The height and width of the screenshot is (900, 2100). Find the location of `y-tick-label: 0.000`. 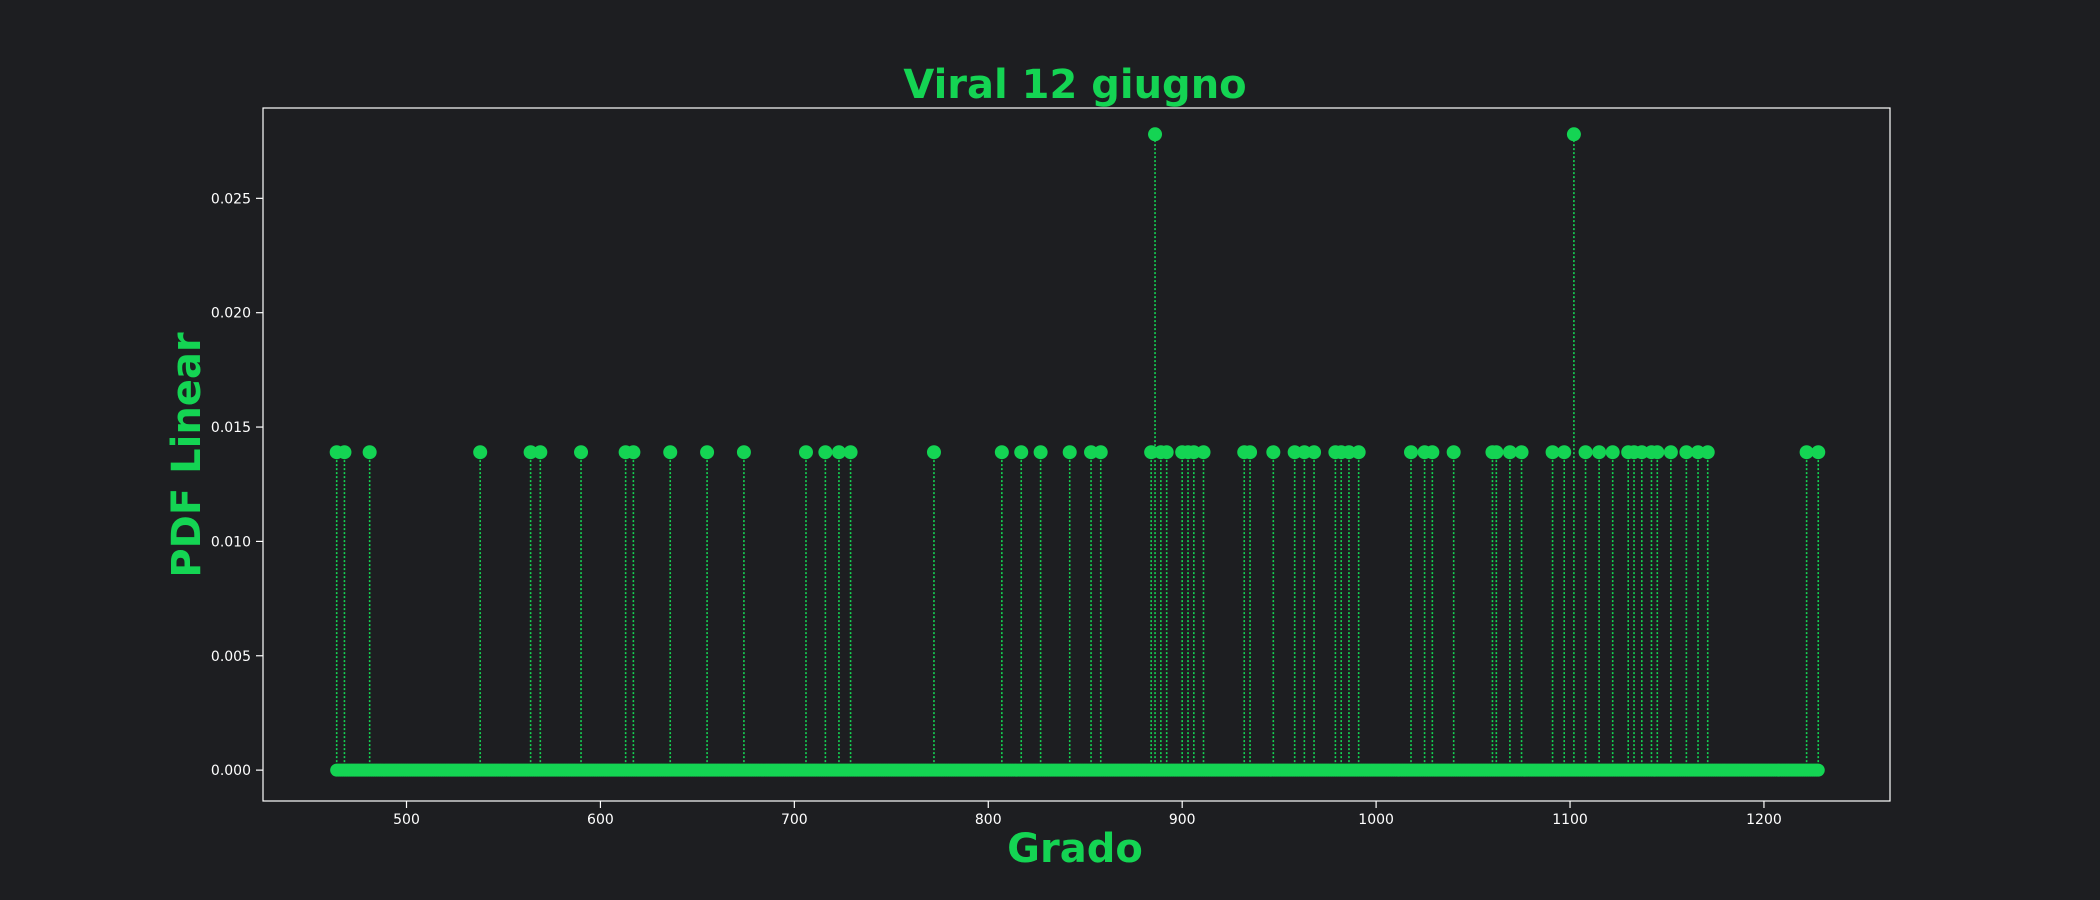

y-tick-label: 0.000 is located at coordinates (231, 771).